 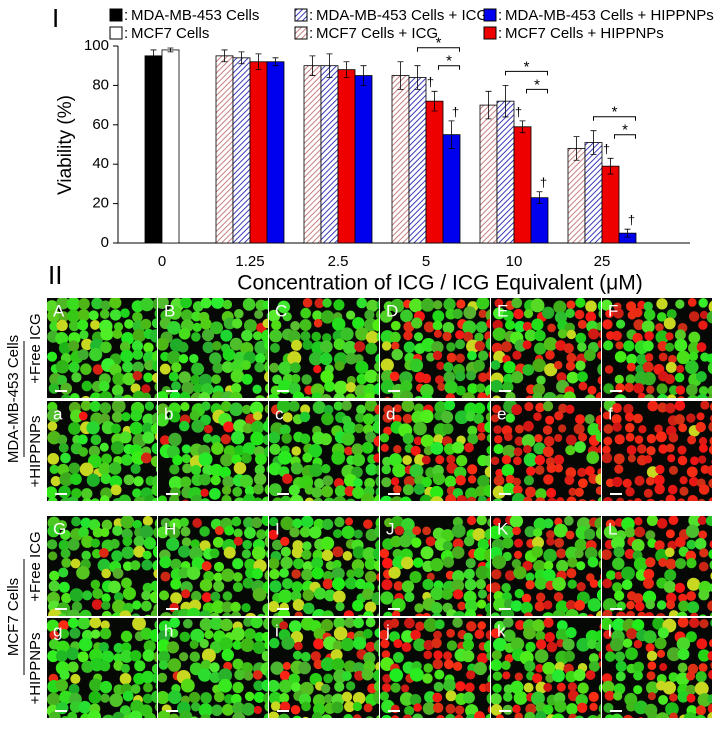 What do you see at coordinates (390, 528) in the screenshot?
I see `panel-letter: J` at bounding box center [390, 528].